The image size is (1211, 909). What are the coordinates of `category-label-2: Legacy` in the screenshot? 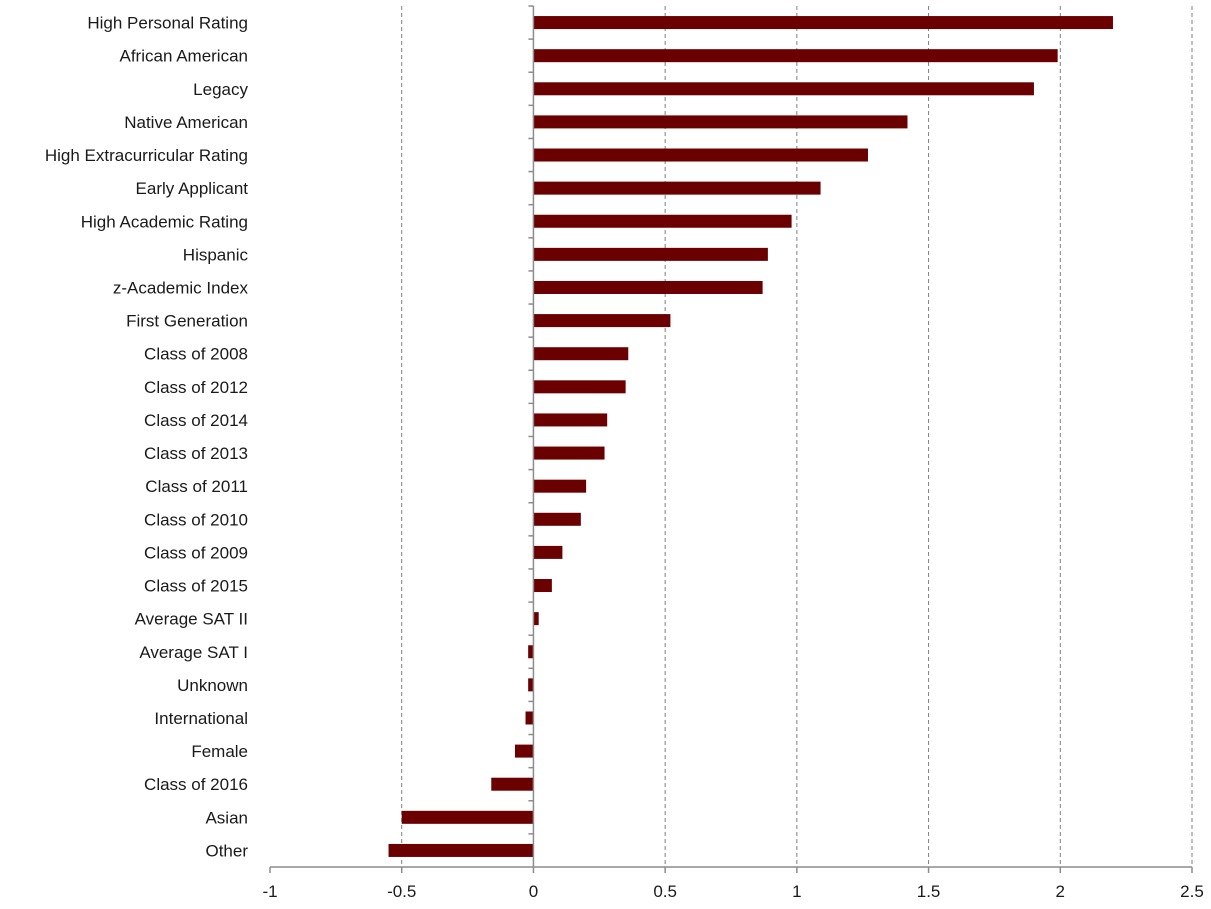 It's located at (220, 89).